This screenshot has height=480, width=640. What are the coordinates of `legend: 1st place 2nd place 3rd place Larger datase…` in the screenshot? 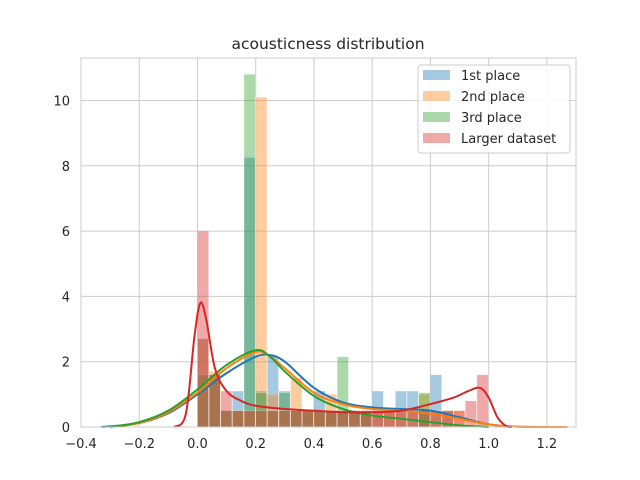 It's located at (494, 109).